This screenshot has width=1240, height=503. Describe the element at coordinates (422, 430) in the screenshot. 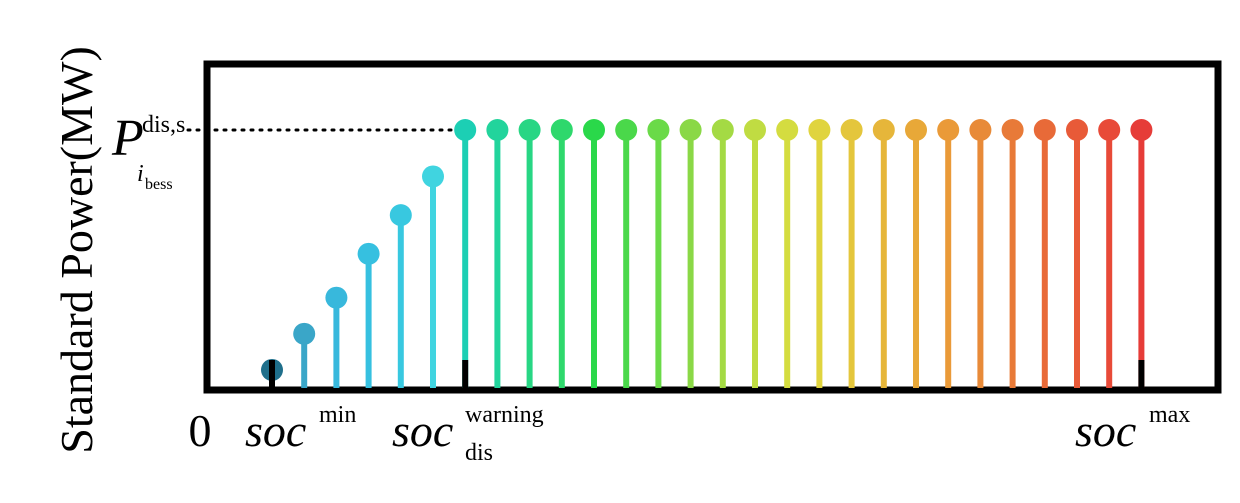

I see `soc-warning-base: soc` at that location.